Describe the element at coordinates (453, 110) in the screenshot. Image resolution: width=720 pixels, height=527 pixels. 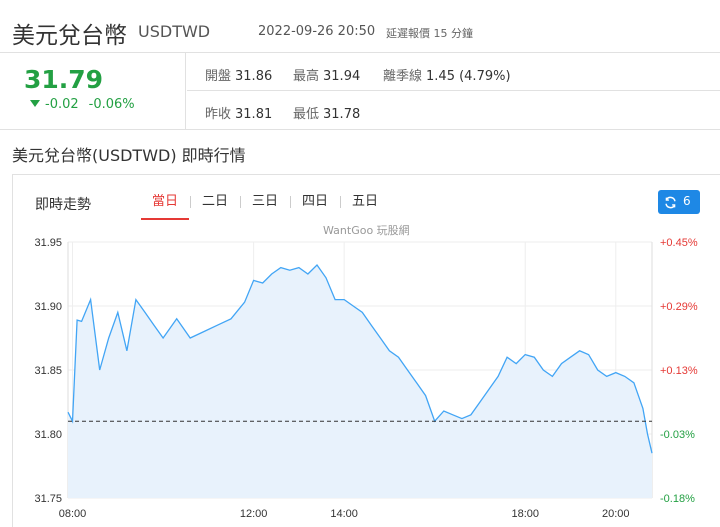
I see `stats-row-2: 昨收 31.81 最低 31.78` at that location.